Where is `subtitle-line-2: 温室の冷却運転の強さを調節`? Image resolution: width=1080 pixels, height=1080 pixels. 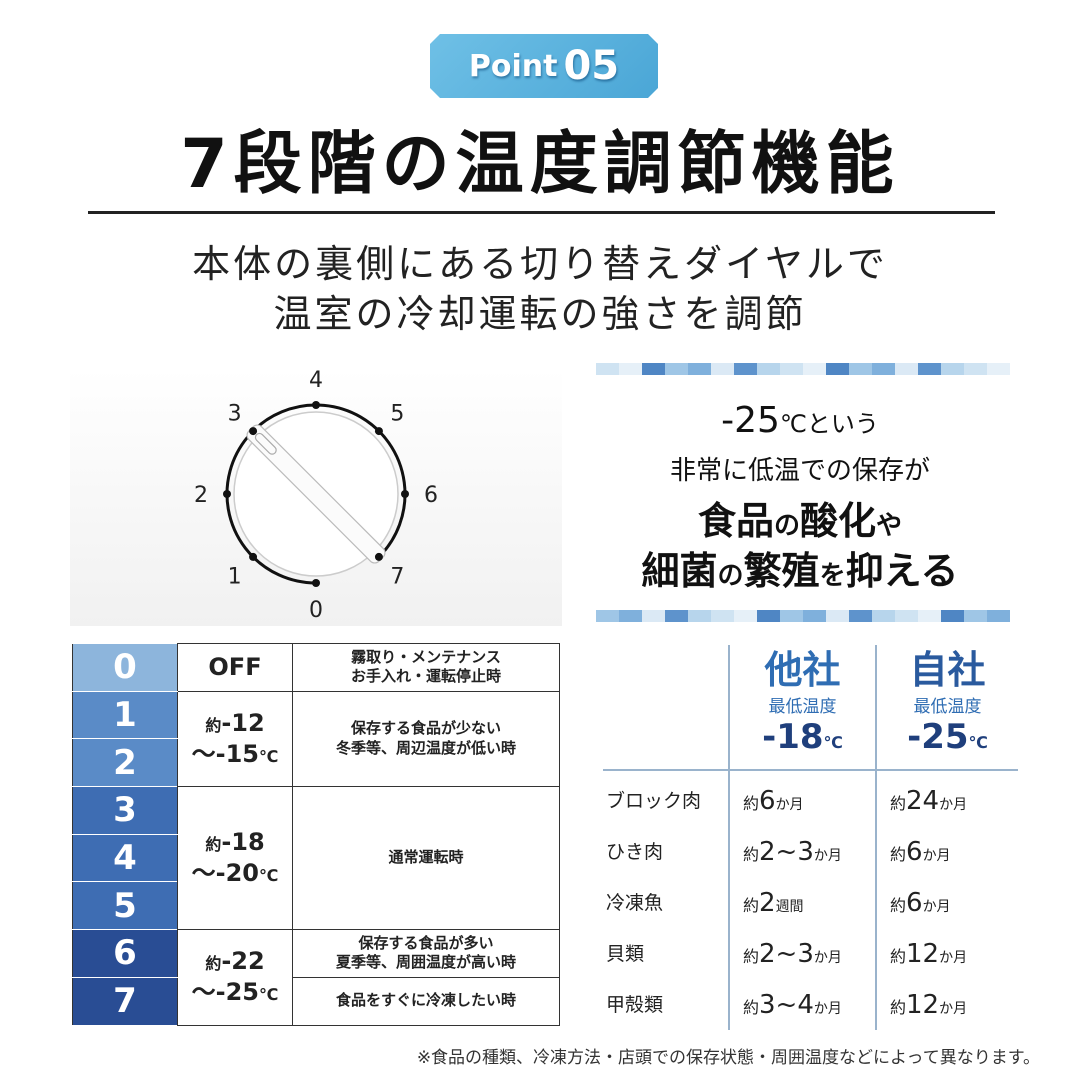
subtitle-line-2: 温室の冷却運転の強さを調節 is located at coordinates (540, 314).